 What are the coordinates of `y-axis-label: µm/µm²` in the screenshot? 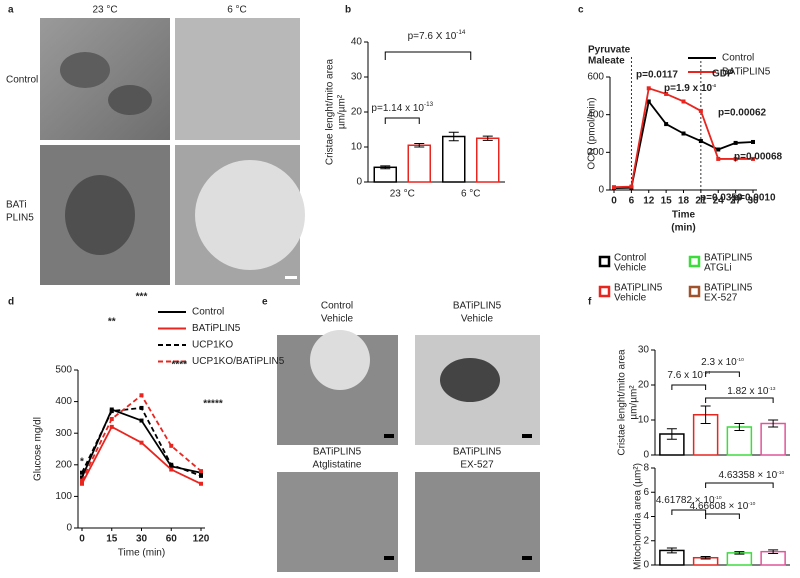 It's located at (342, 111).